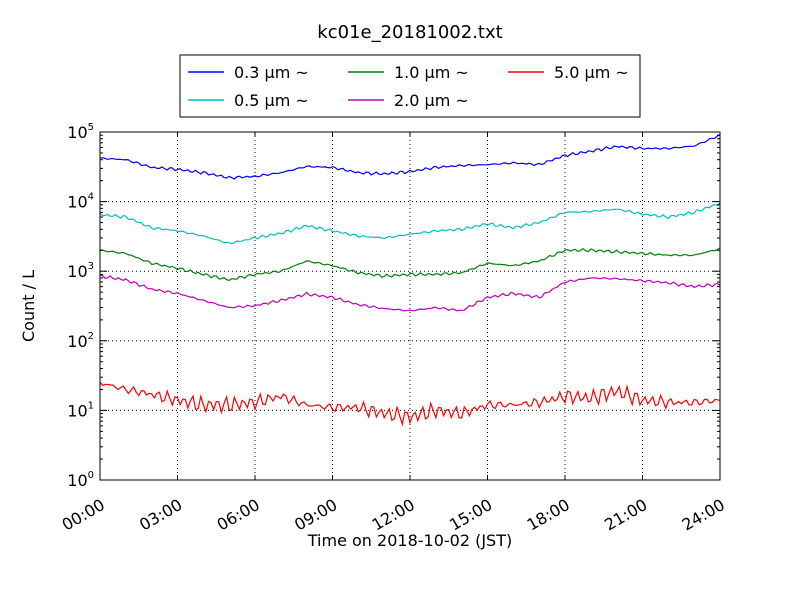 The image size is (800, 600). What do you see at coordinates (271, 100) in the screenshot?
I see `legend-label: 0.5 μm ~` at bounding box center [271, 100].